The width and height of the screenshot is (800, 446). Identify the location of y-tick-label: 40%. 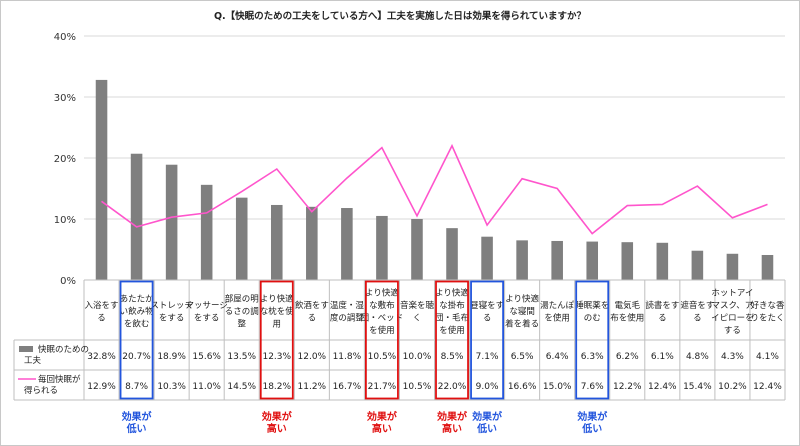
(65, 37).